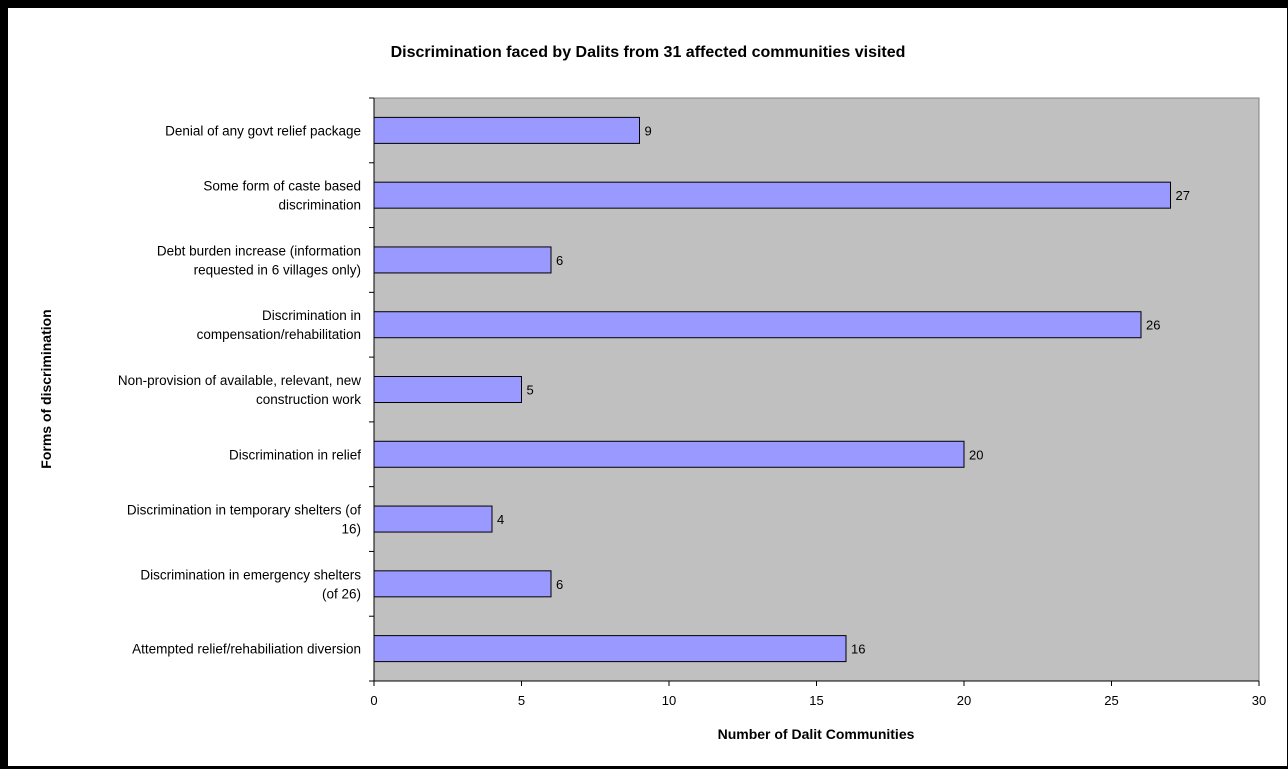 This screenshot has height=769, width=1288. What do you see at coordinates (648, 130) in the screenshot?
I see `bar-value-label: 9` at bounding box center [648, 130].